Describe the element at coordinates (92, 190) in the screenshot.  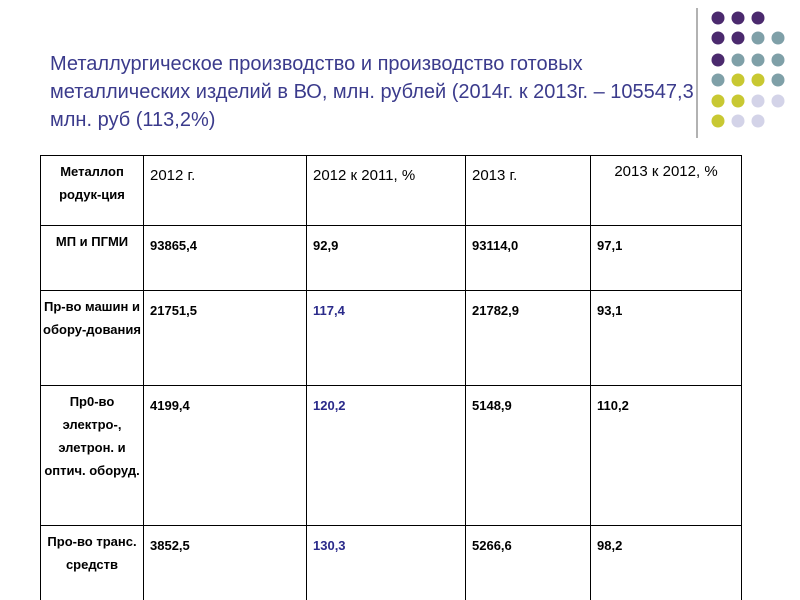
I see `header-cell: Металлоп родук-ция` at that location.